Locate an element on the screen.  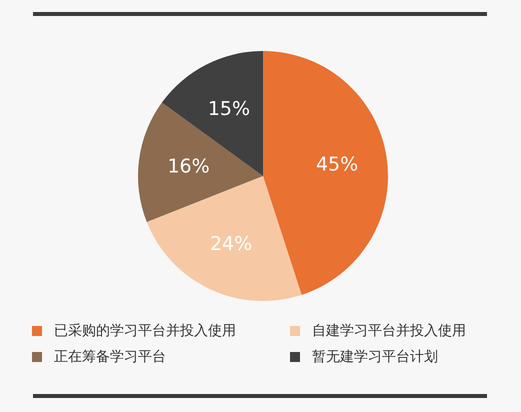
legend-label: 自建学习平台并投入使用 is located at coordinates (389, 331).